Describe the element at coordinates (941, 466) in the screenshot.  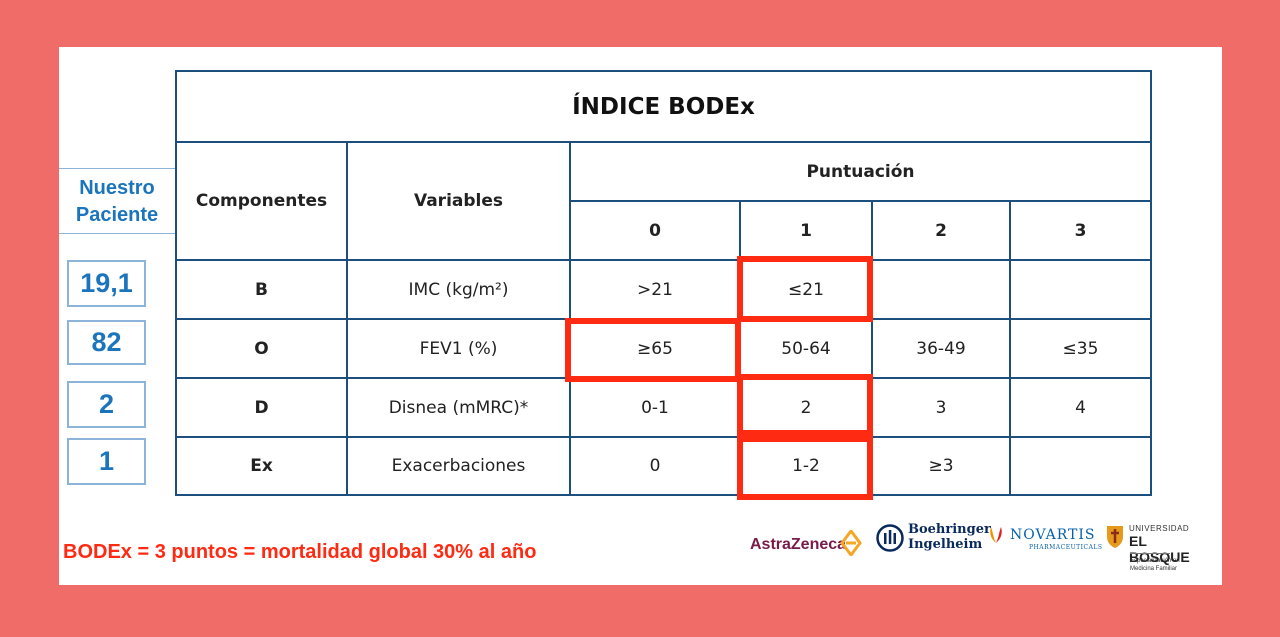
I see `row-ex-score-2: ≥3` at that location.